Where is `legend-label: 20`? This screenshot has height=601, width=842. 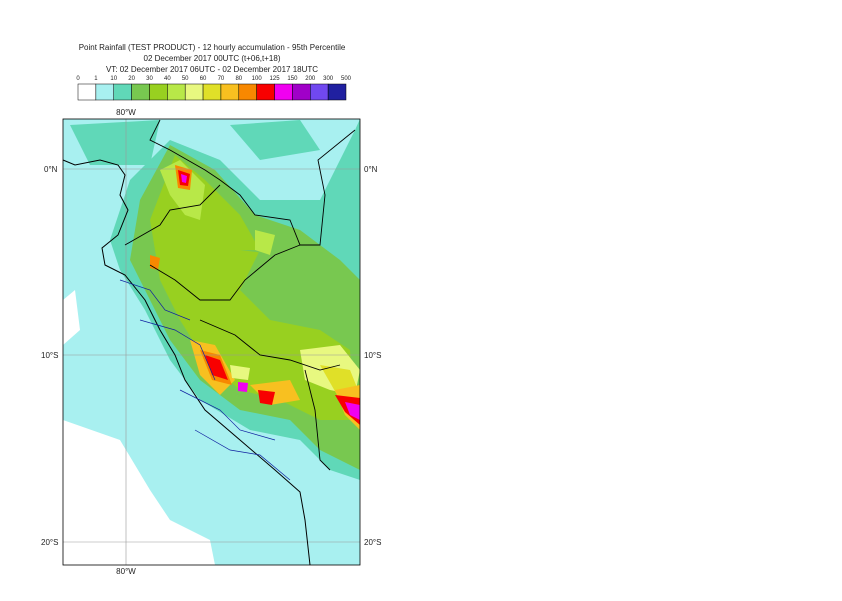
legend-label: 20 is located at coordinates (131, 79).